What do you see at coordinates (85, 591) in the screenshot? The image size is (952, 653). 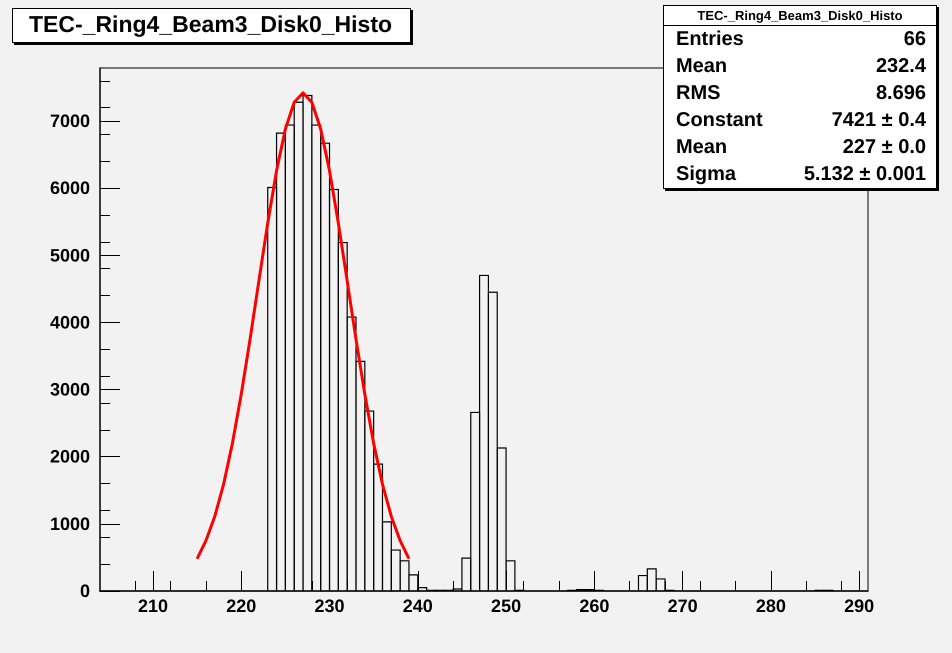 I see `y-tick-label: 0` at bounding box center [85, 591].